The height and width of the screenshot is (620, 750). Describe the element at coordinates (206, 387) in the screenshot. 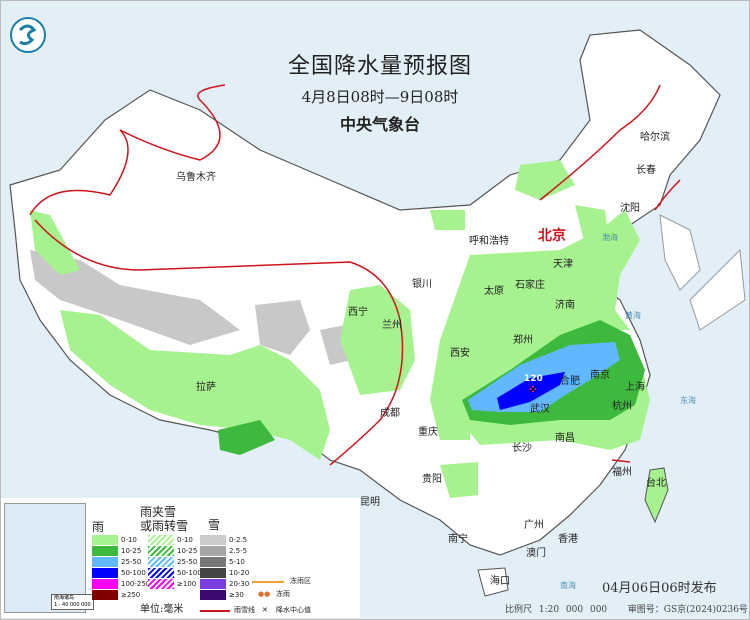

I see `city-label: 拉萨` at that location.